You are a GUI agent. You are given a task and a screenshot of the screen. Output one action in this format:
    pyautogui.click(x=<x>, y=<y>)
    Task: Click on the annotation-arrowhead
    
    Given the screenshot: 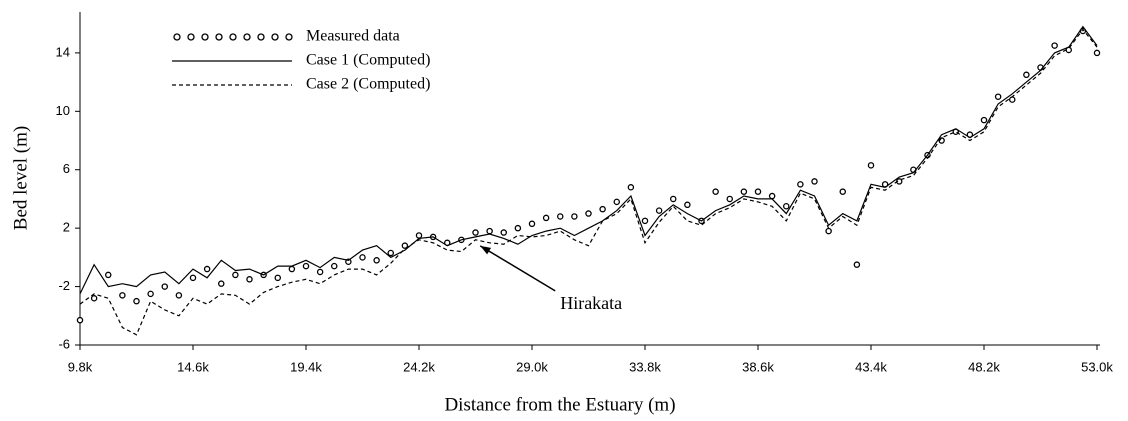 What is the action you would take?
    pyautogui.click(x=486, y=250)
    